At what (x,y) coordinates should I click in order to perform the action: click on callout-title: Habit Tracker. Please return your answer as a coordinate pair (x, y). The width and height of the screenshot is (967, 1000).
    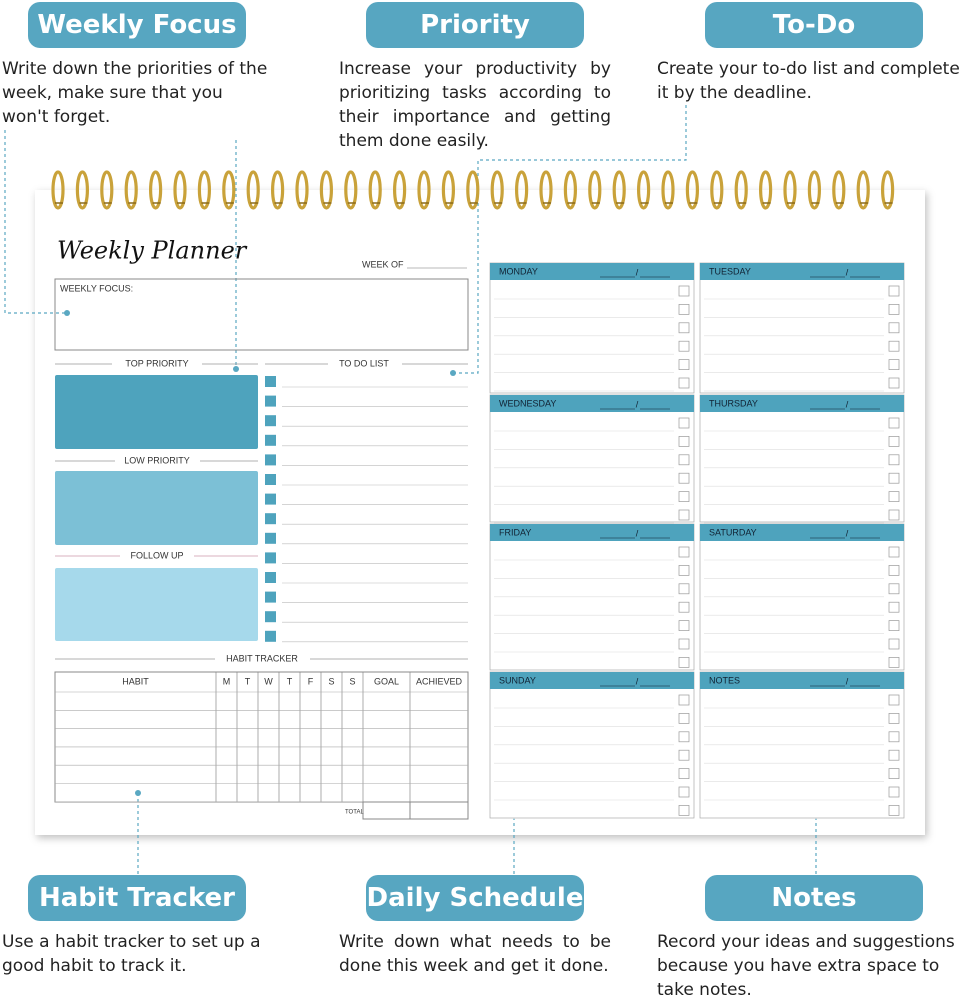
    Looking at the image, I should click on (137, 898).